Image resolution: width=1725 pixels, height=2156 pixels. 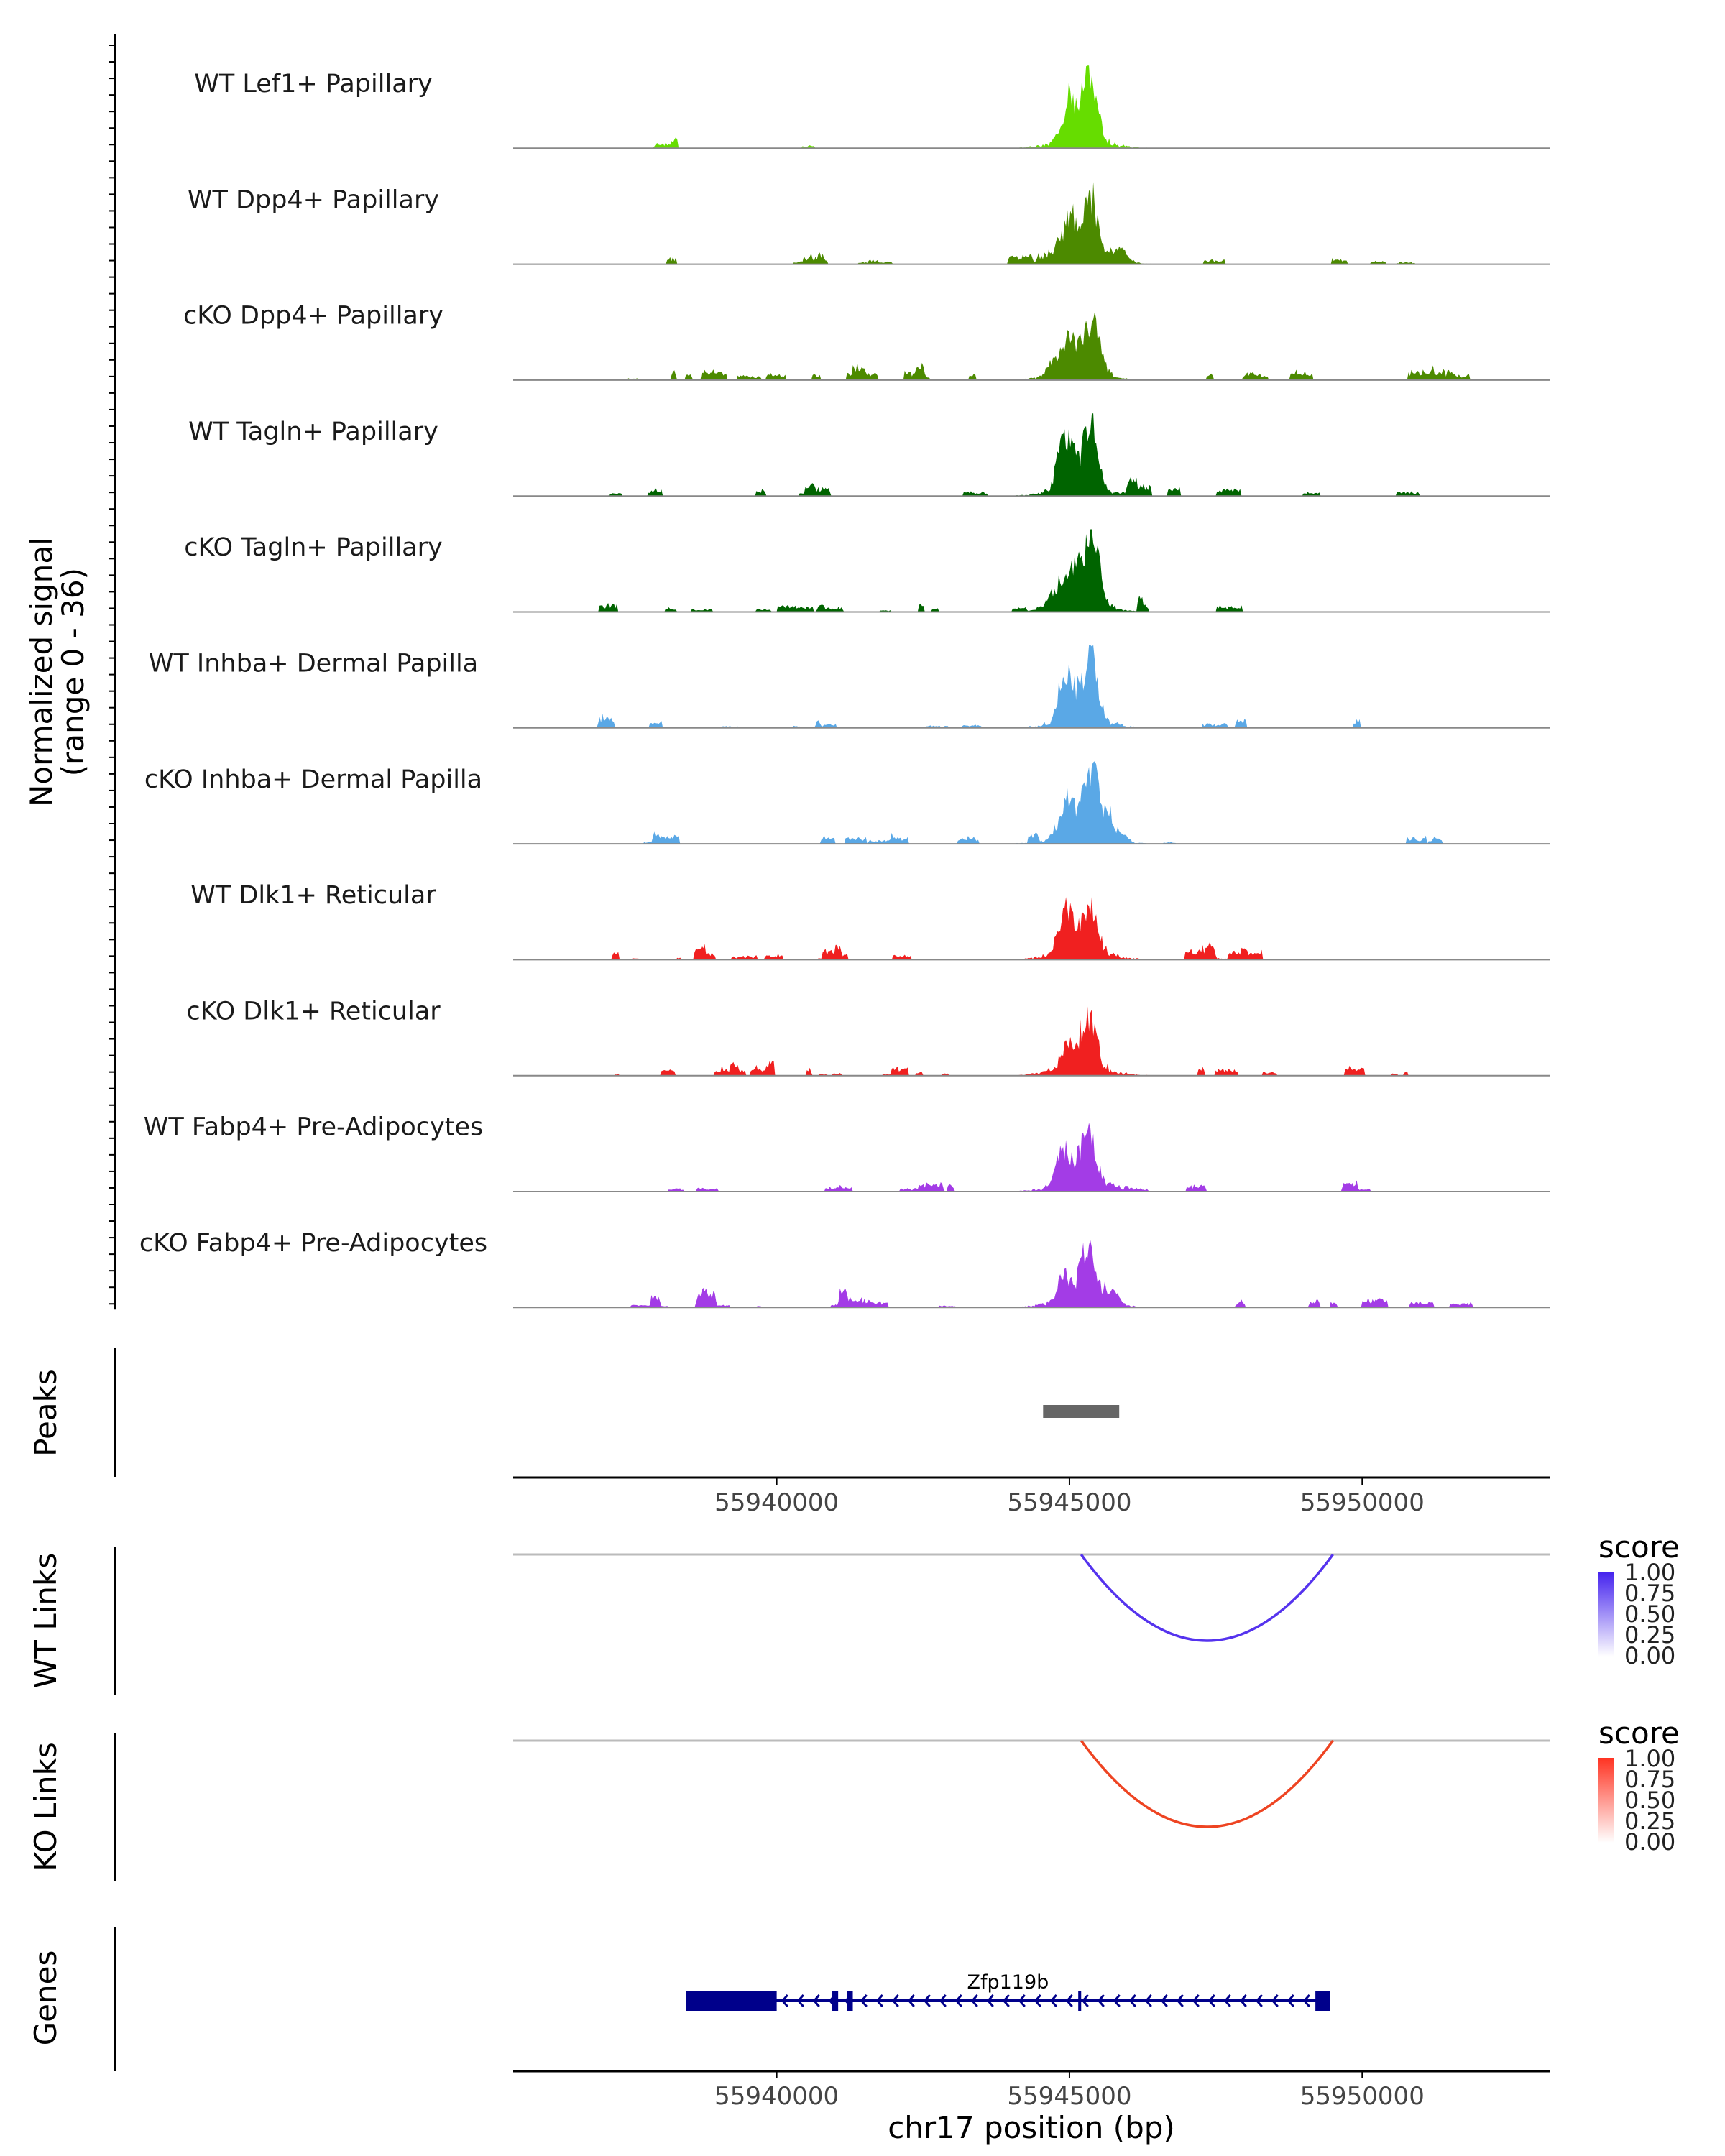 I want to click on track-label: cKO Inhba+ Dermal Papilla, so click(x=313, y=779).